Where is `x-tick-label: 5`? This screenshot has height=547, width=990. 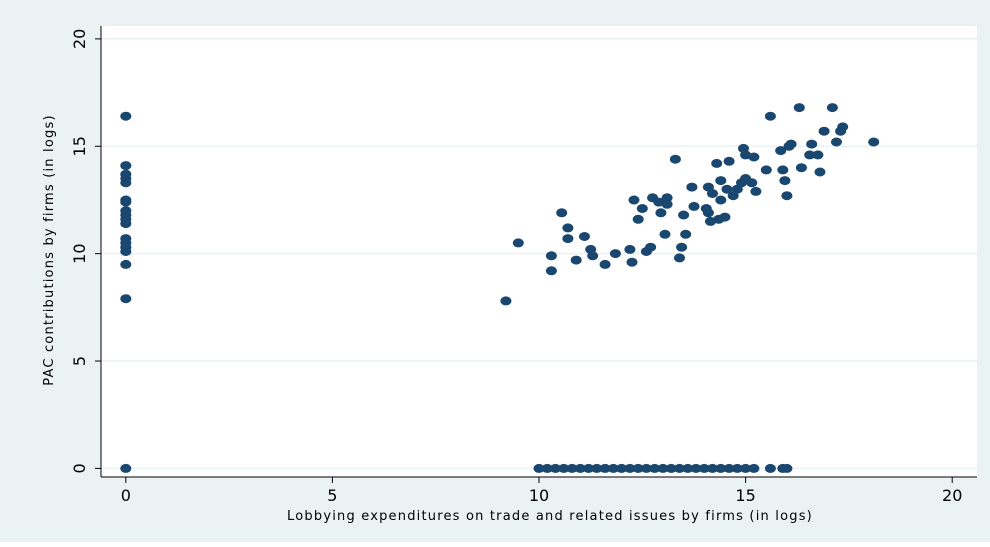 x-tick-label: 5 is located at coordinates (332, 495).